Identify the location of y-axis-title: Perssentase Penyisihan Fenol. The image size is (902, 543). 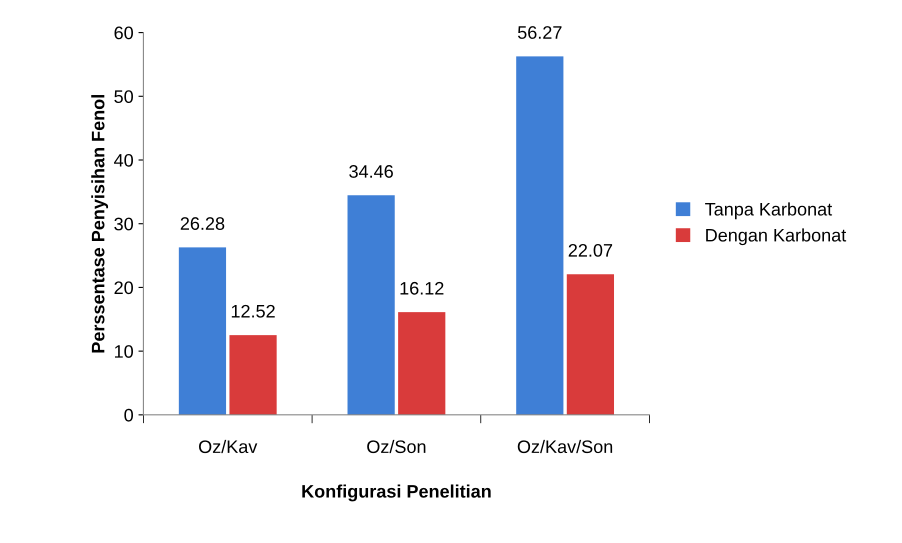
(99, 223).